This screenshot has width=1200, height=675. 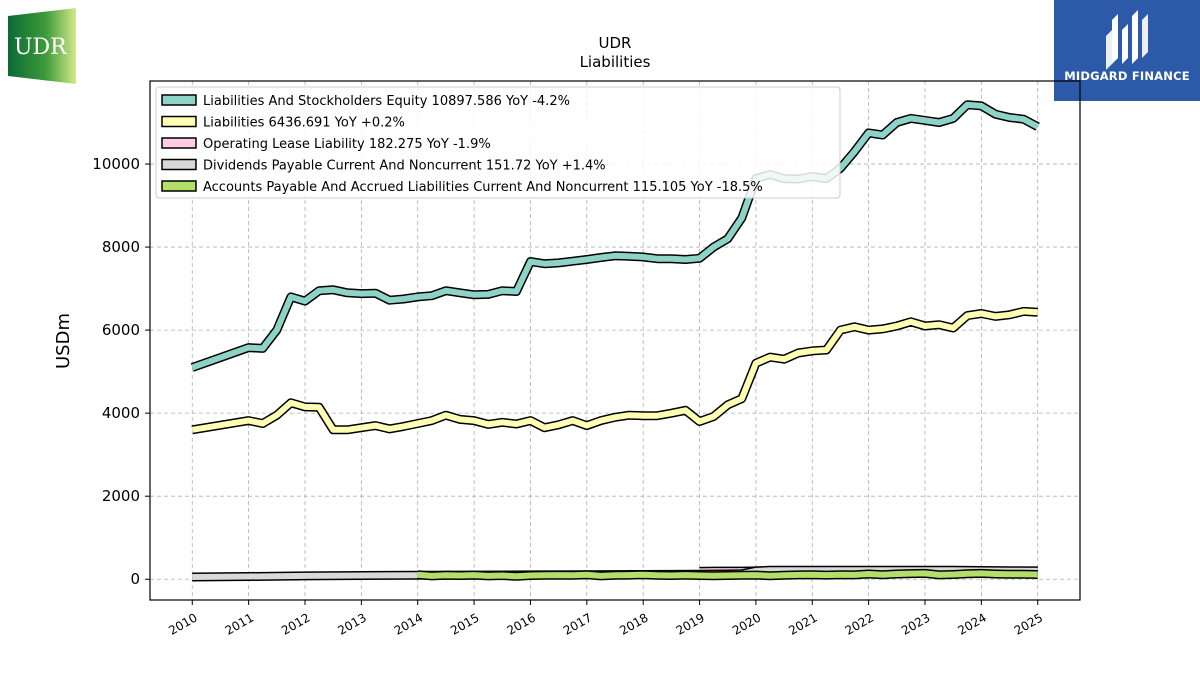 I want to click on y-tick-label: 2000, so click(x=121, y=496).